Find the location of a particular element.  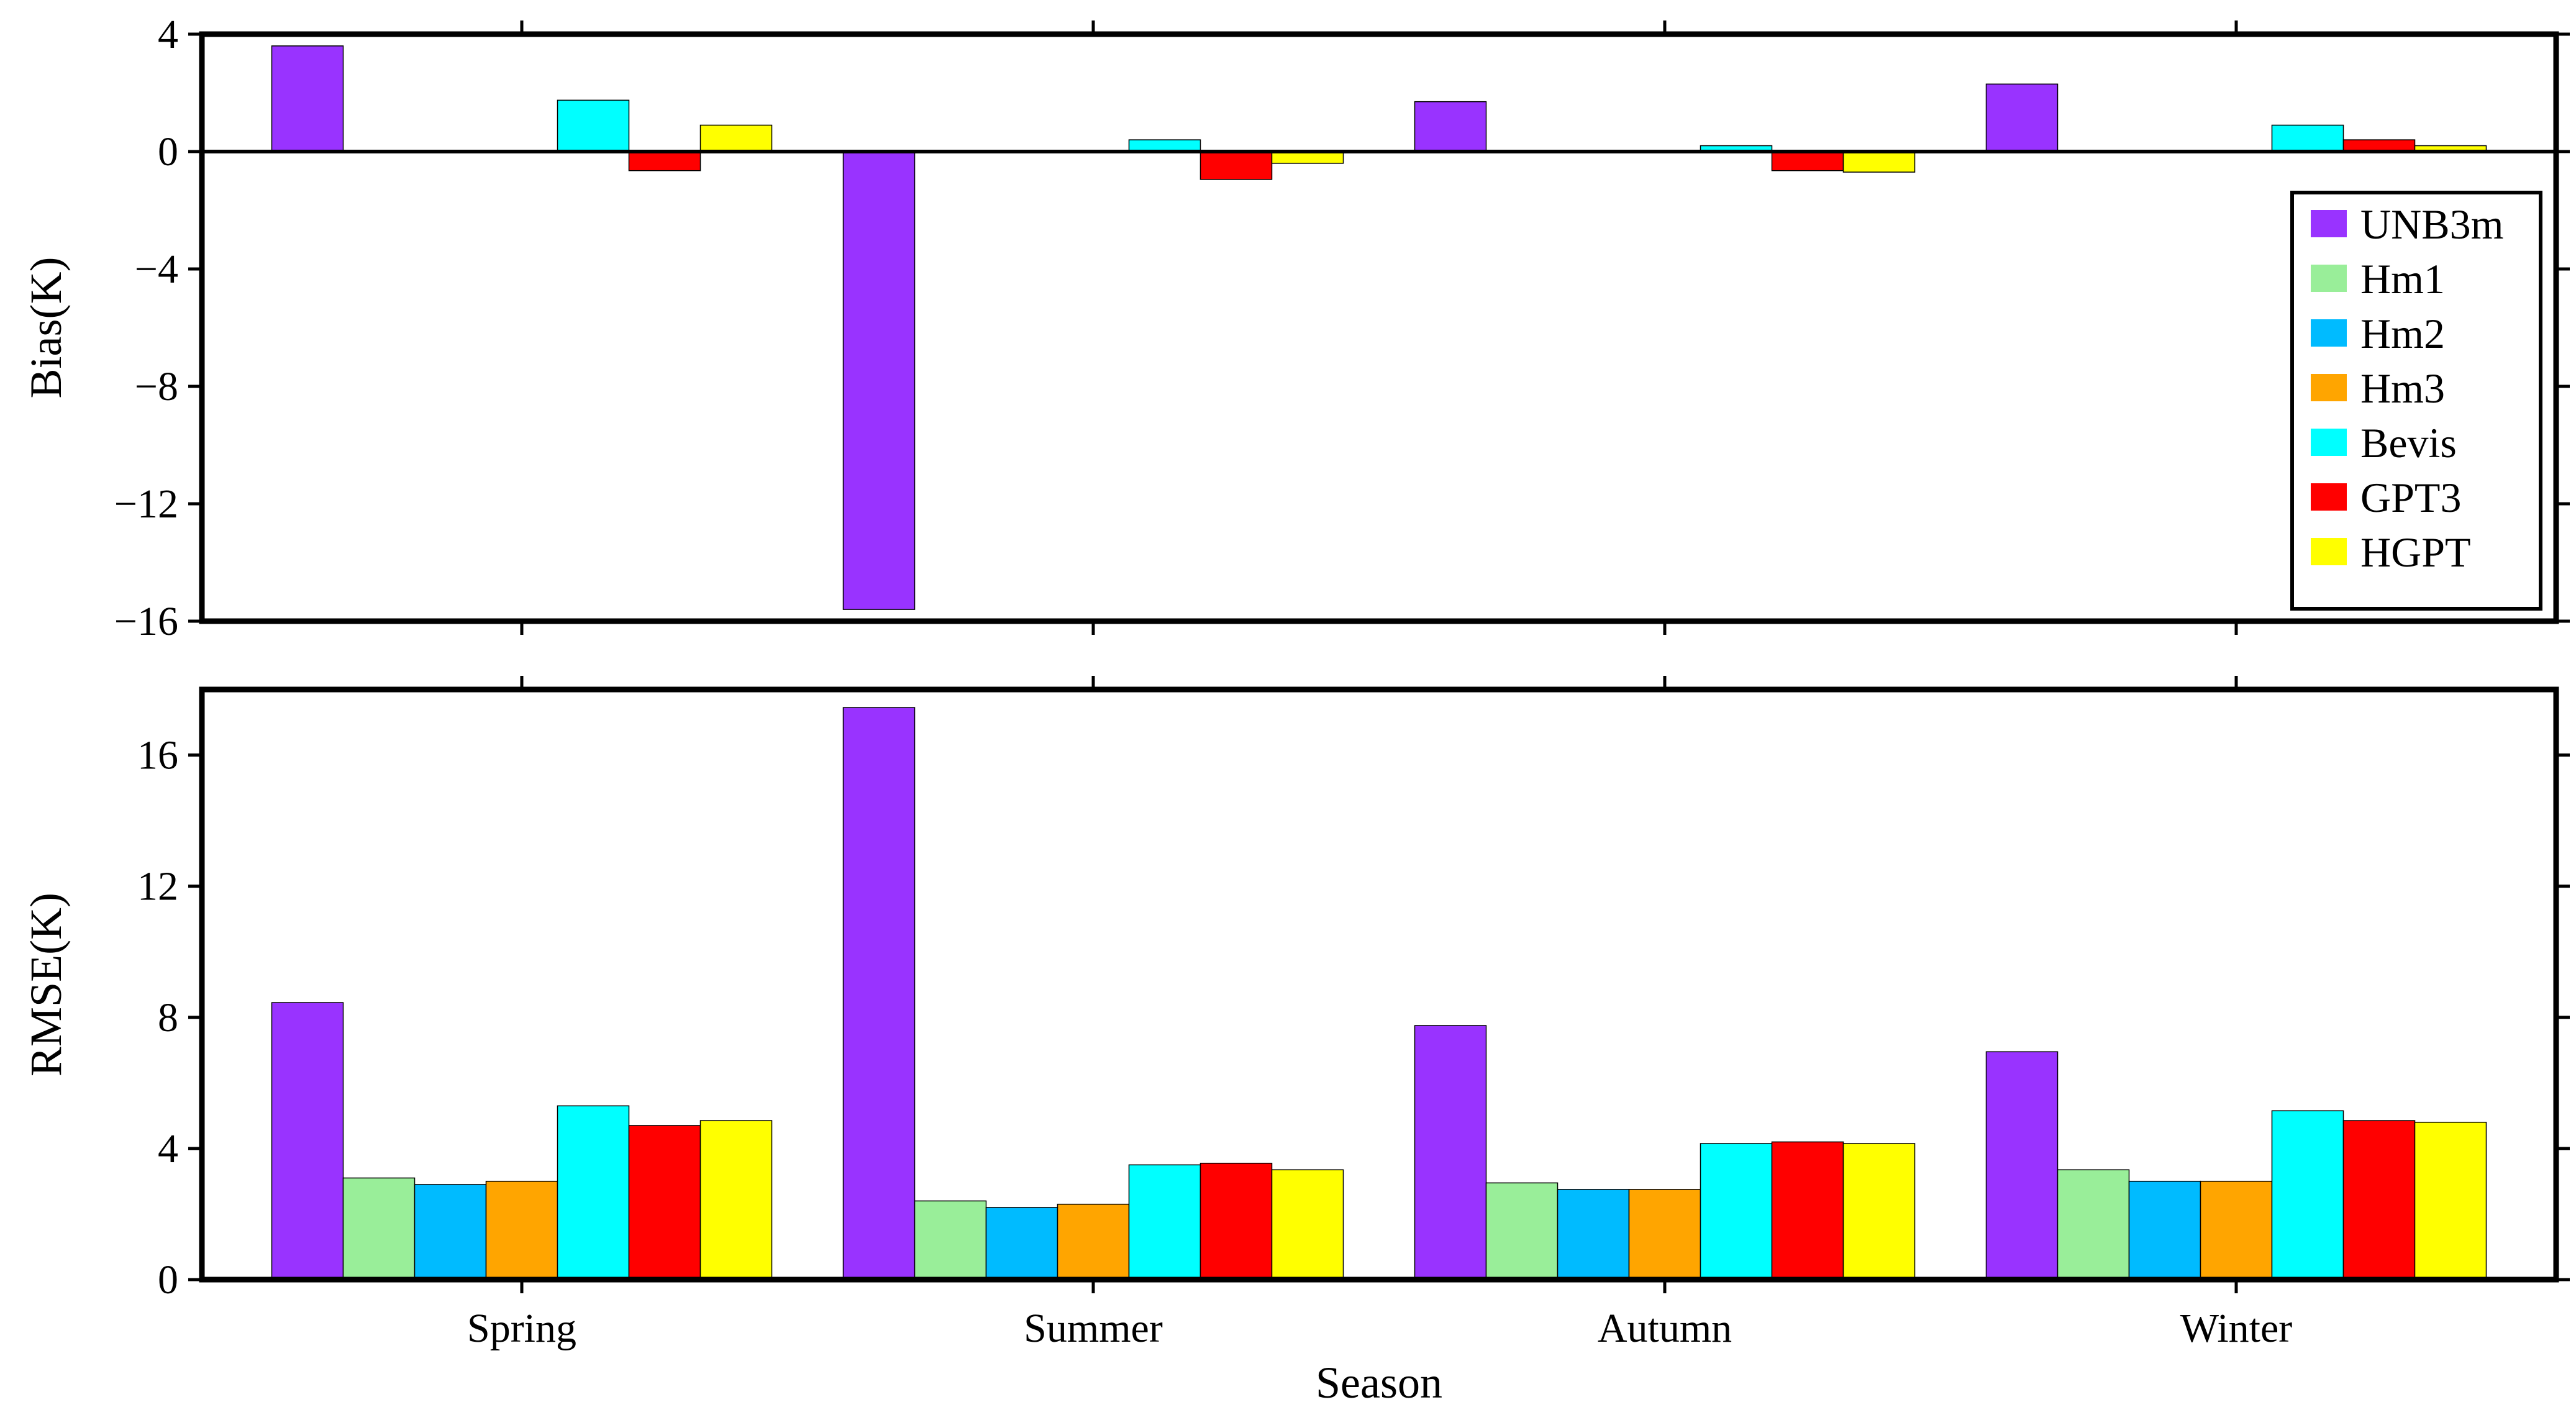

bias-bar-unb3m-winter is located at coordinates (2022, 118).